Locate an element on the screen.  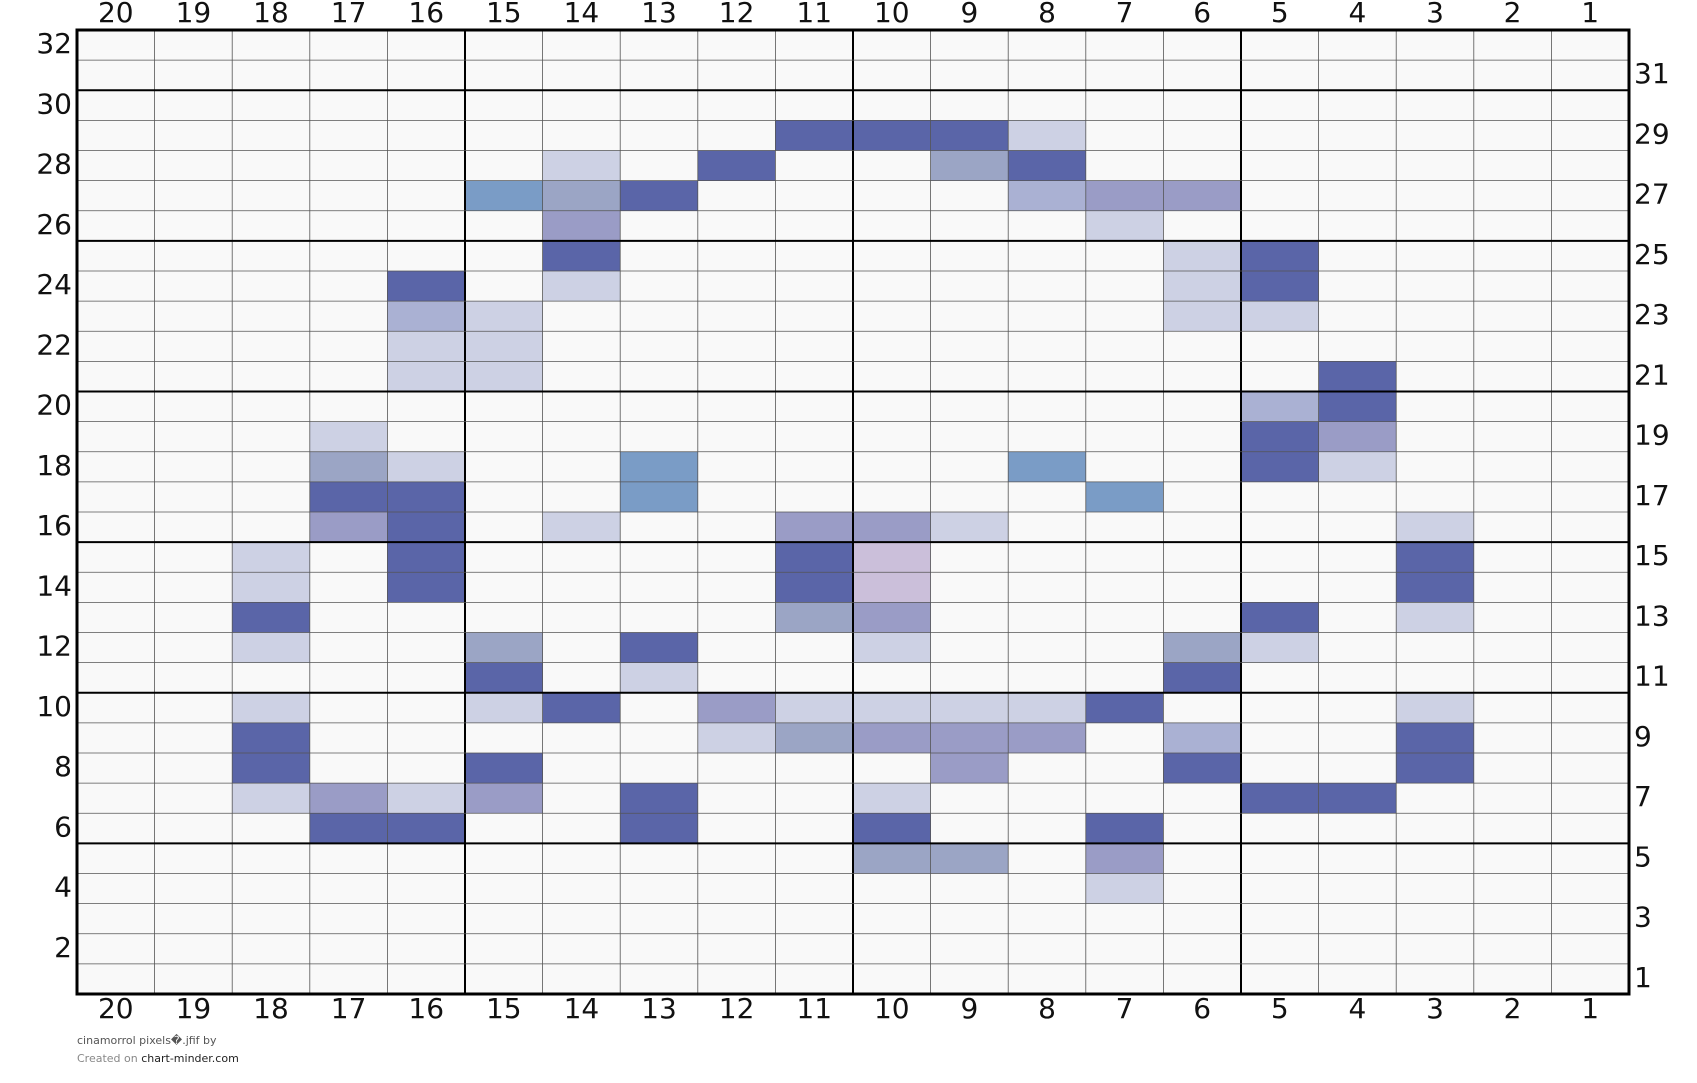
column-label-bottom: 12 is located at coordinates (737, 1008).